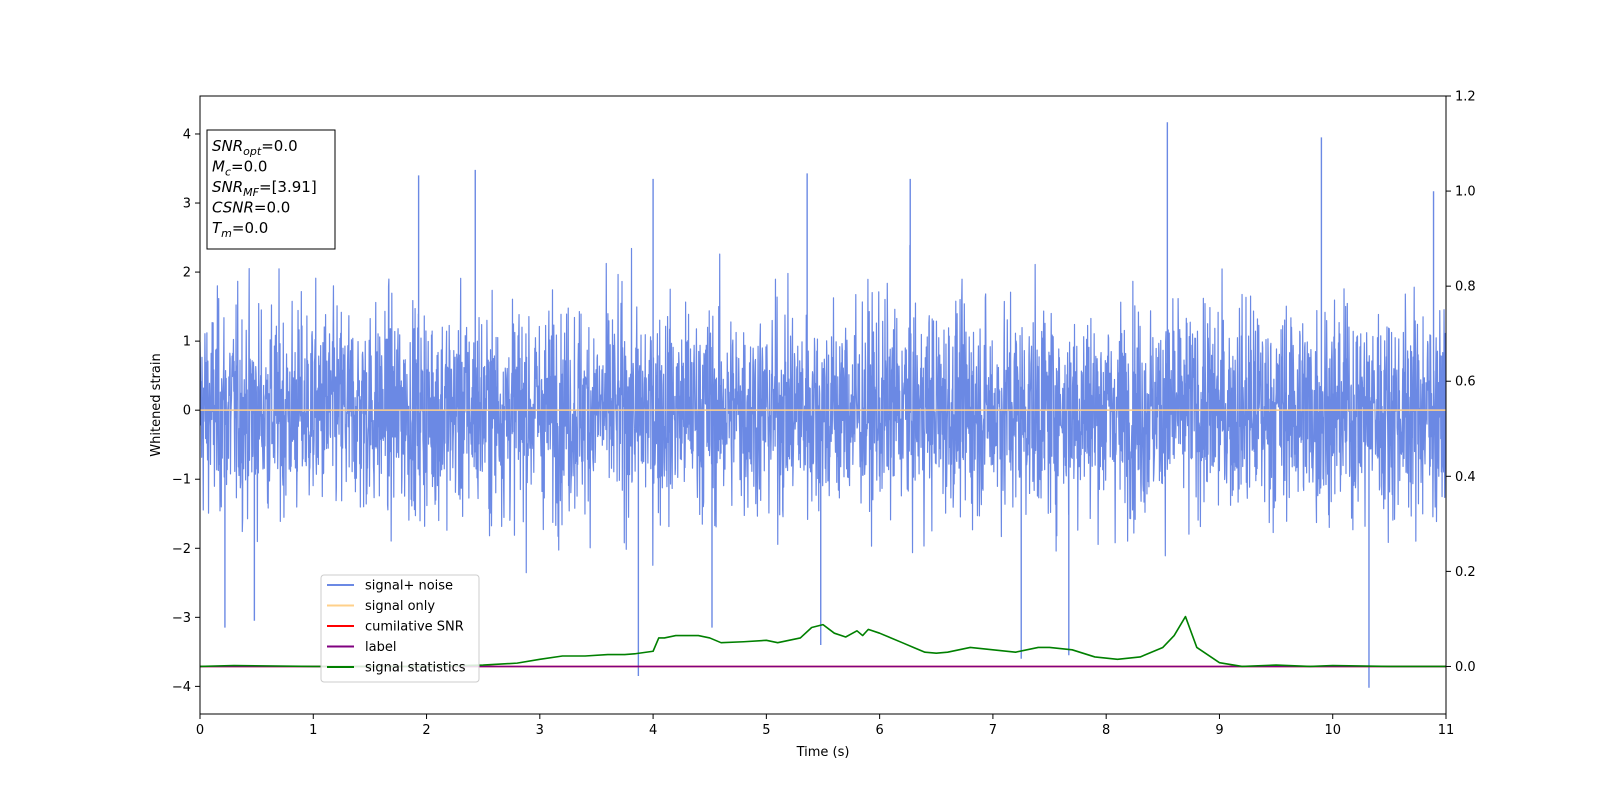 The width and height of the screenshot is (1600, 800). Describe the element at coordinates (228, 172) in the screenshot. I see `annotation-subscript: c` at that location.